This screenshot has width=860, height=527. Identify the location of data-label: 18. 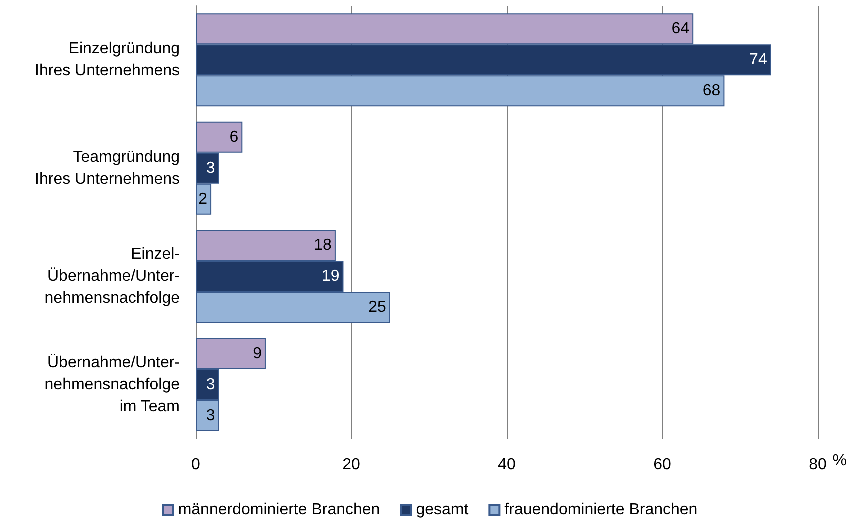
(323, 245).